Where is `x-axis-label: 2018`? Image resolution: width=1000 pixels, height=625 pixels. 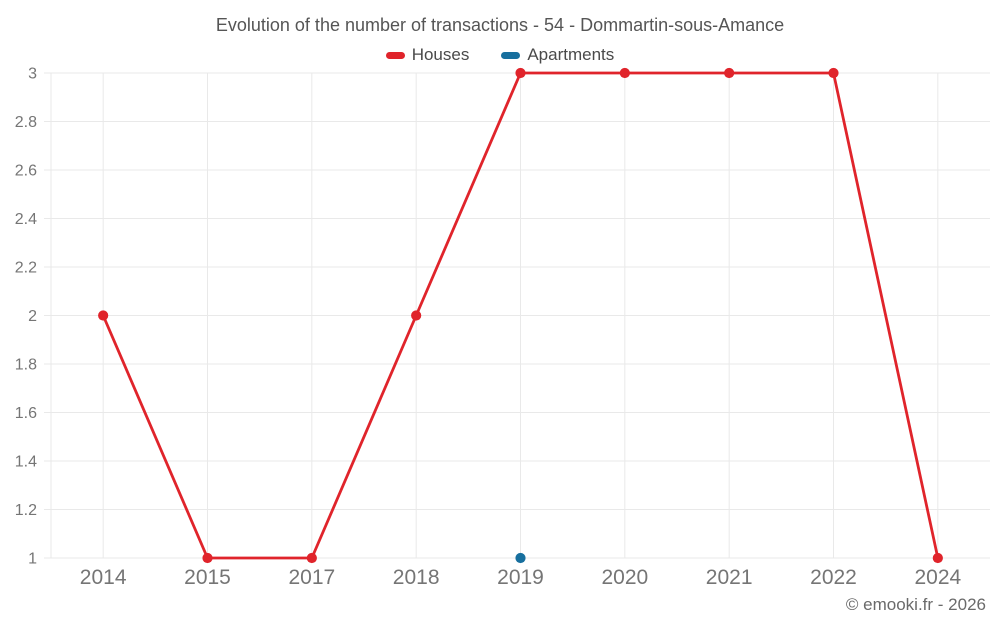
x-axis-label: 2018 is located at coordinates (416, 577).